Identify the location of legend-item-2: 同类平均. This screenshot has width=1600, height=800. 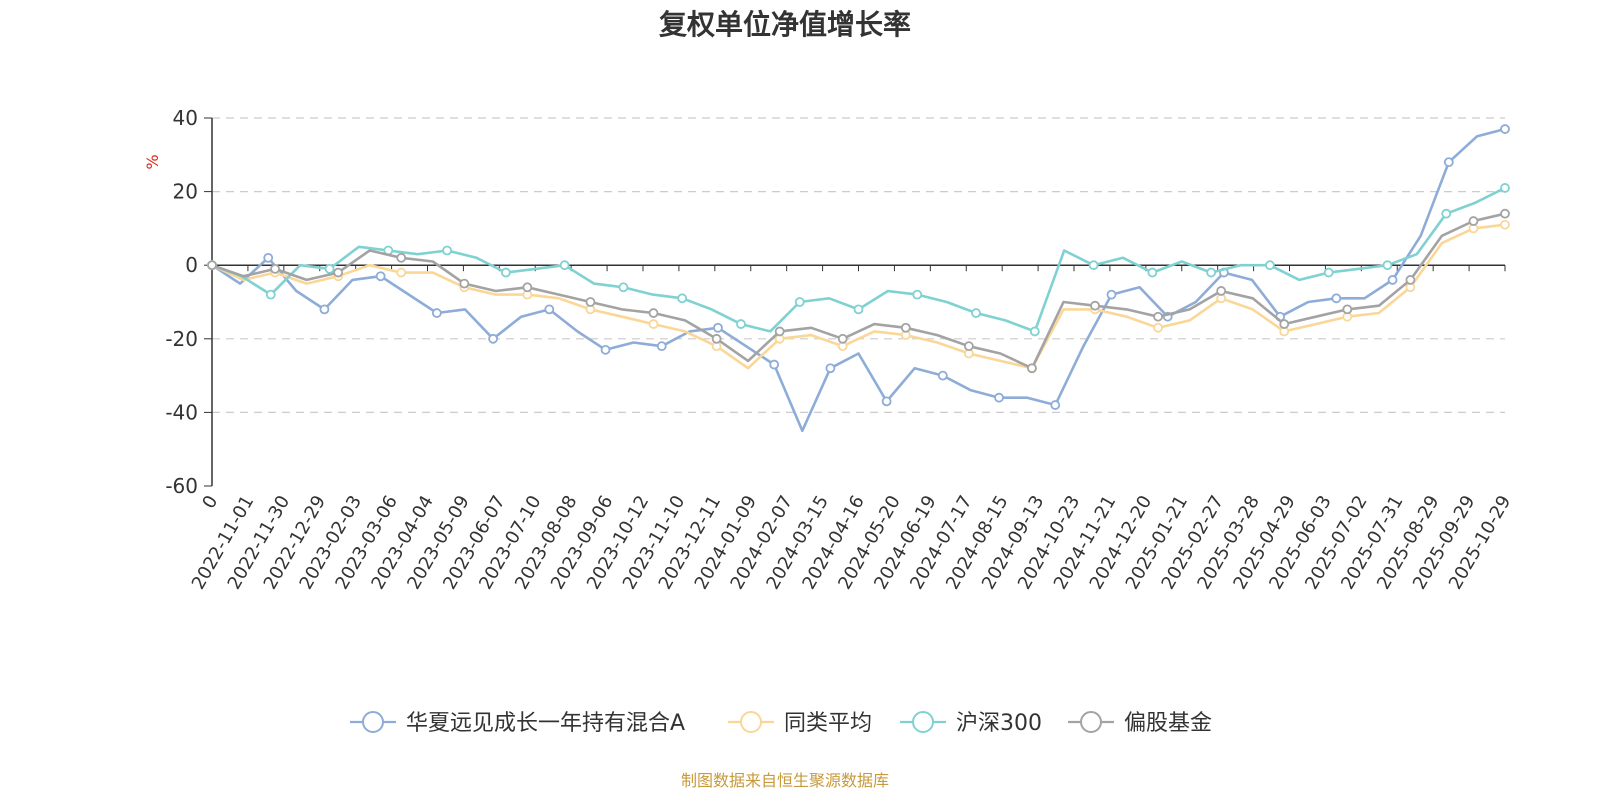
(800, 723).